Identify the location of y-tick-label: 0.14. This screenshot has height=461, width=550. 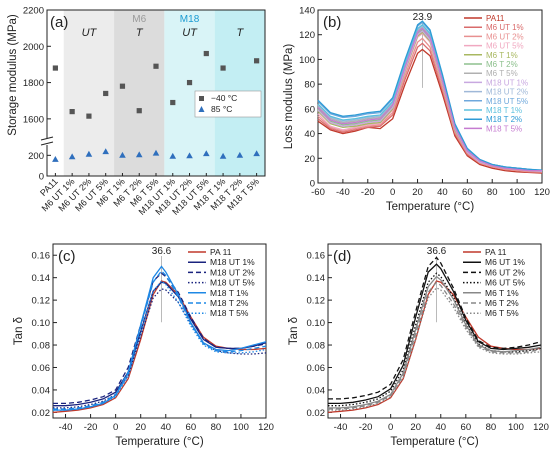
(316, 278).